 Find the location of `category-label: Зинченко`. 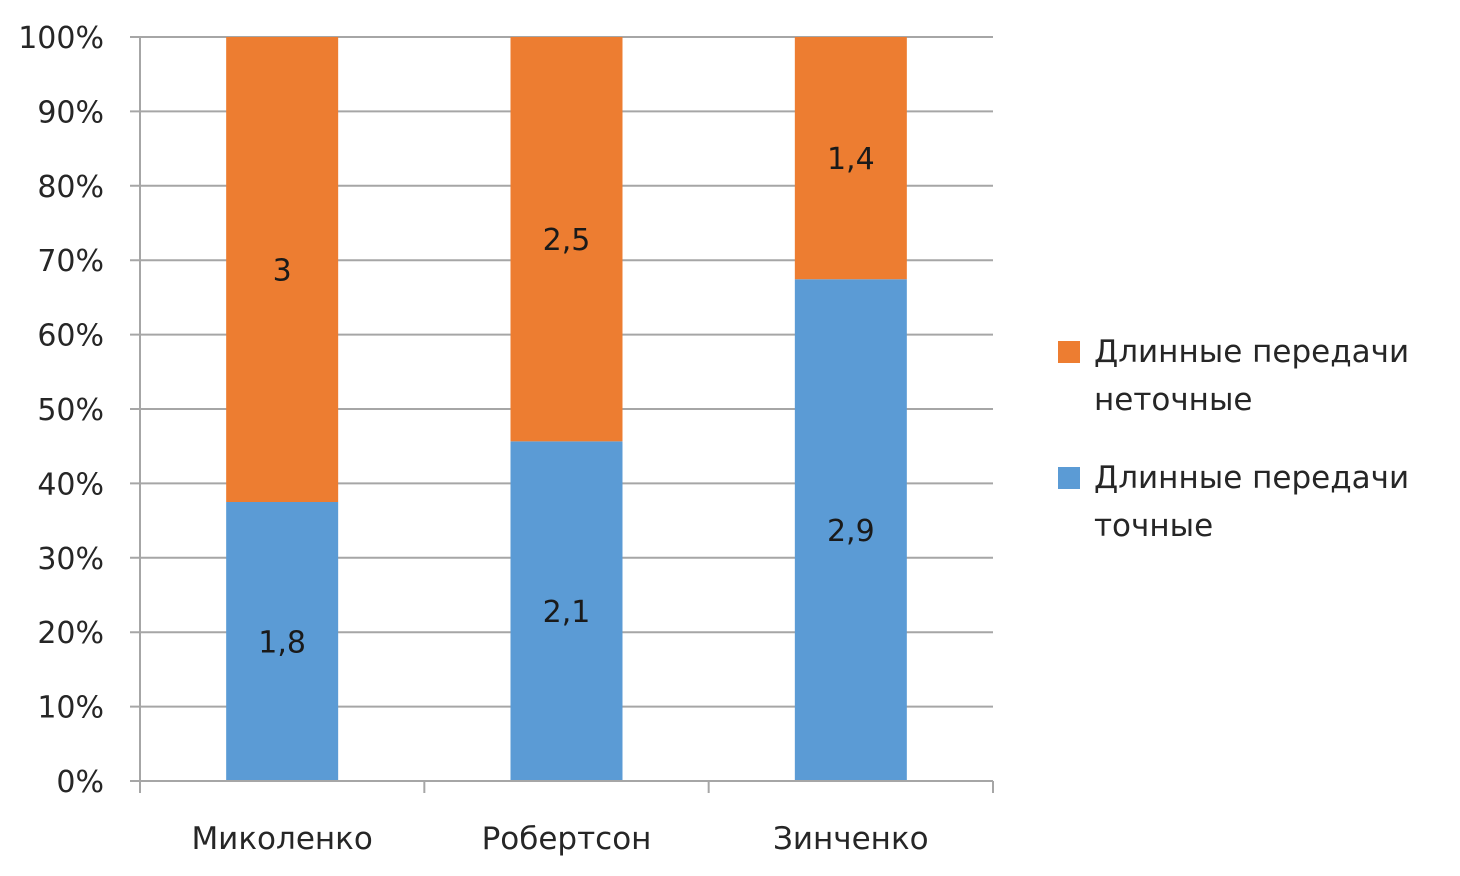

category-label: Зинченко is located at coordinates (851, 839).